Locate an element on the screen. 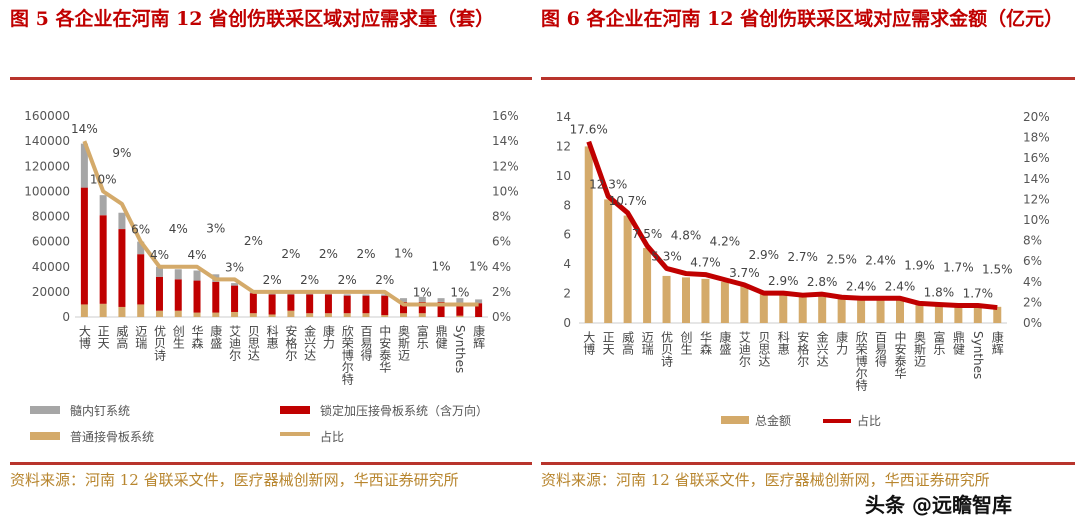  y-right-tick: 16% is located at coordinates (505, 116).